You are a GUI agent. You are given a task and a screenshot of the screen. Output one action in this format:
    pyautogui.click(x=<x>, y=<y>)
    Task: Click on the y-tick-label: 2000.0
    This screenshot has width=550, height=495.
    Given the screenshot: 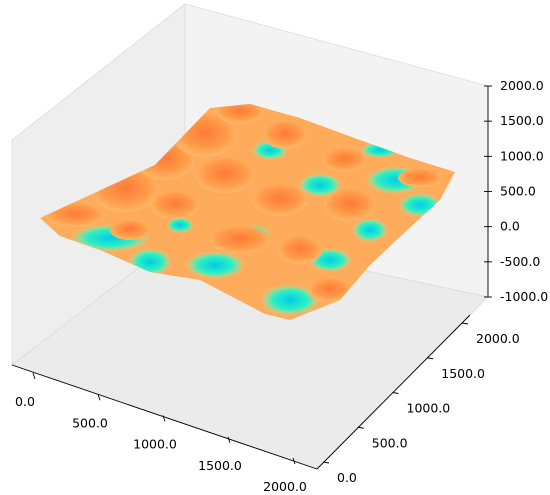 What is the action you would take?
    pyautogui.click(x=498, y=338)
    